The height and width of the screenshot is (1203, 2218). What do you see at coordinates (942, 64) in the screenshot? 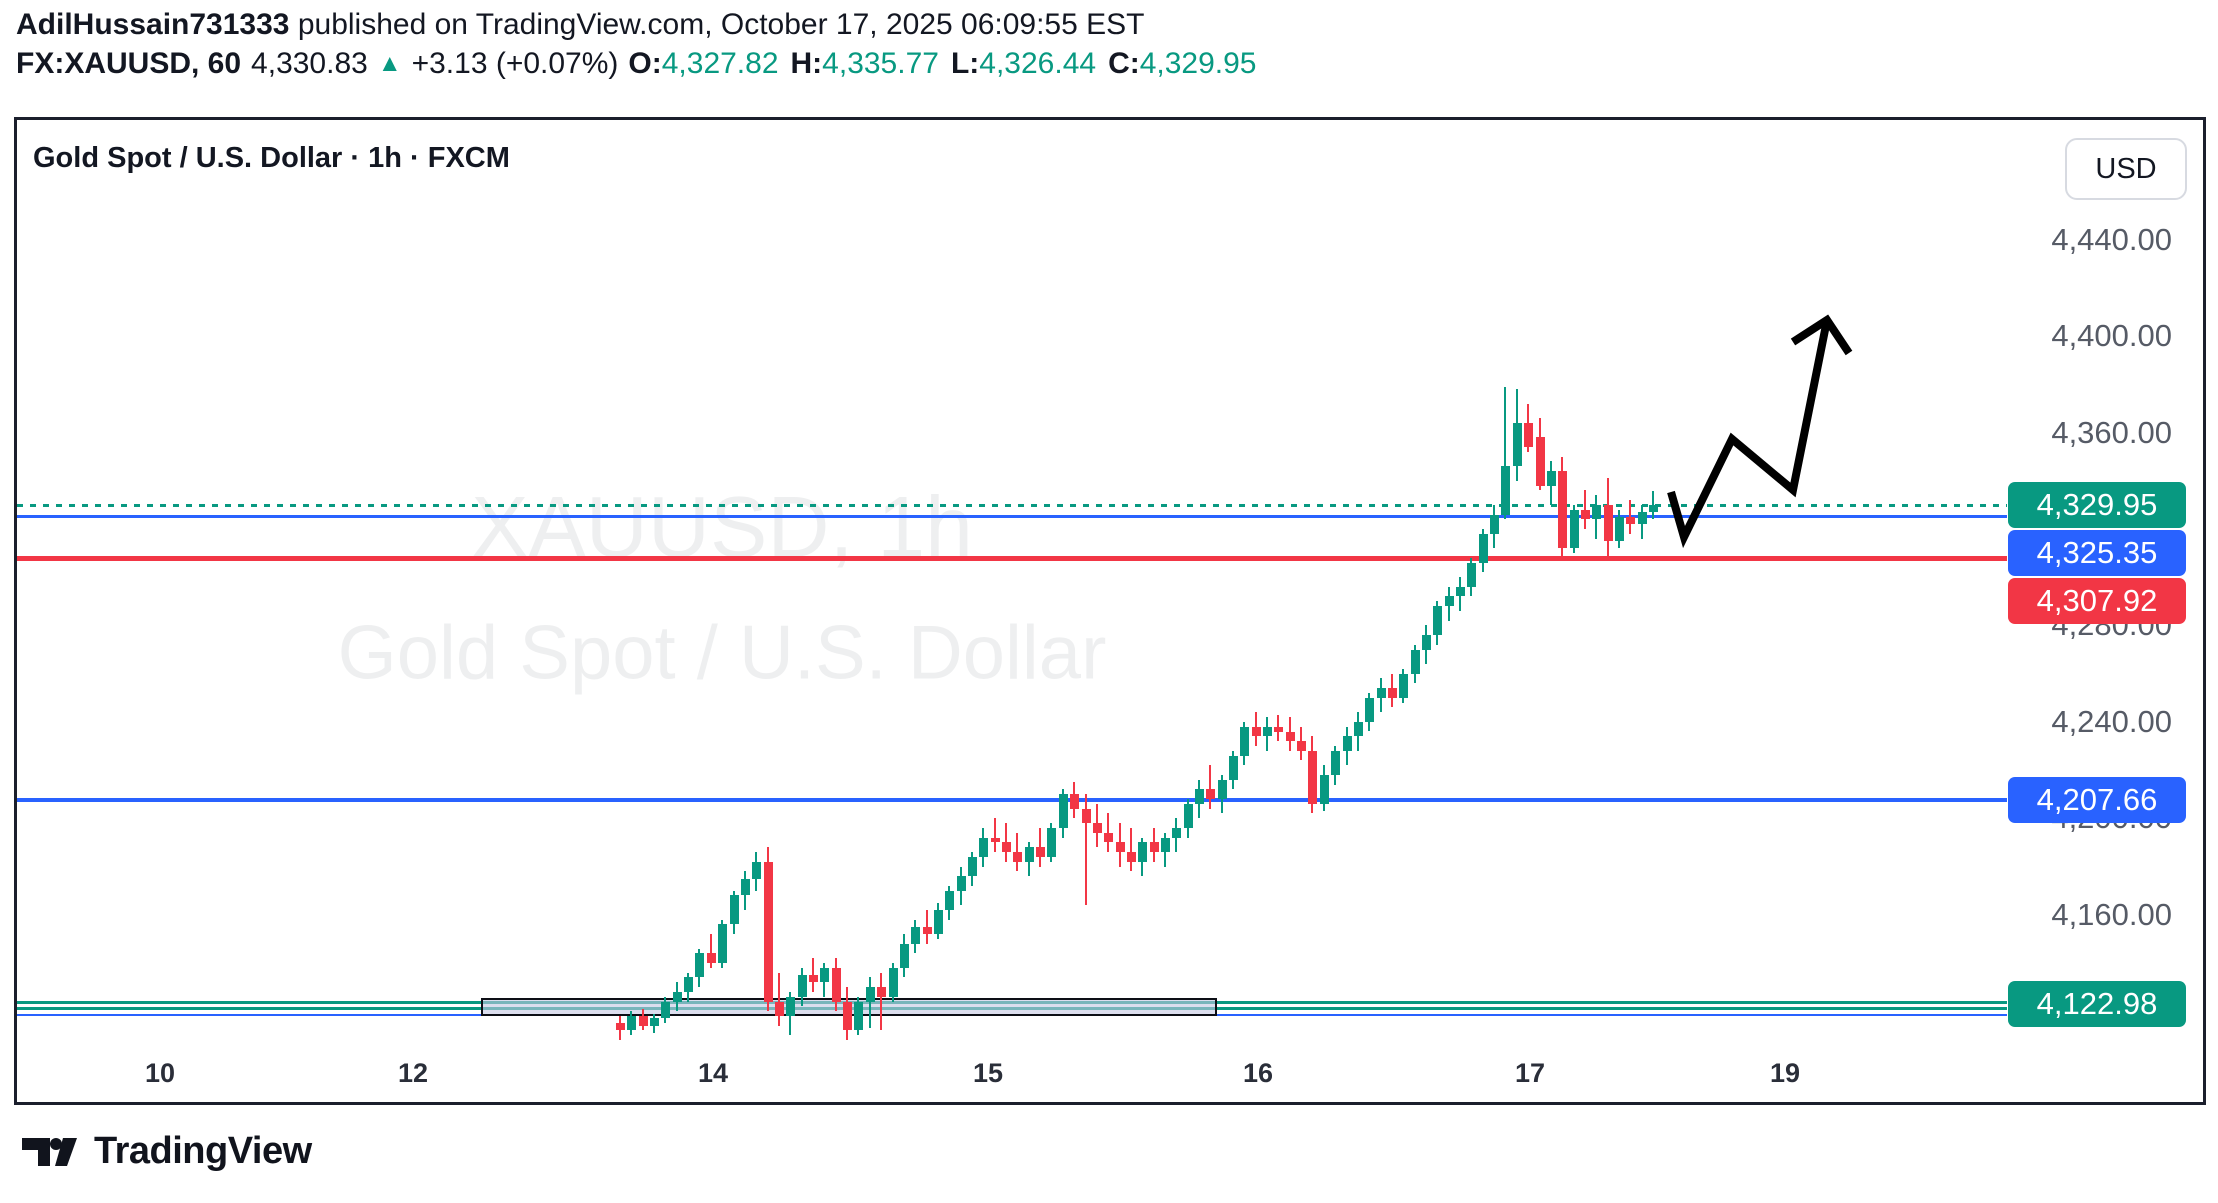
I see `ohlc-values: O:4,327.82 H:4,335.77 L:4,326.44 C:4,329.95` at bounding box center [942, 64].